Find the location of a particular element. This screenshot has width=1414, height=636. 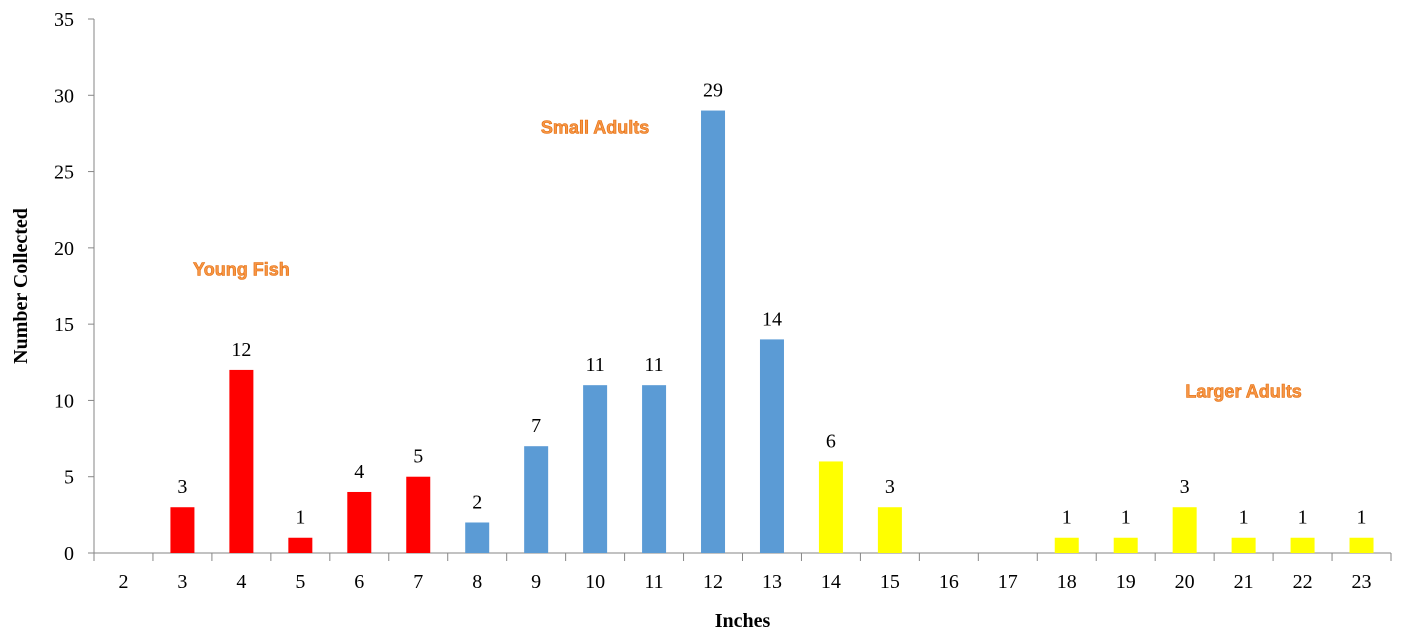

x-tick-label: 10 is located at coordinates (595, 582).